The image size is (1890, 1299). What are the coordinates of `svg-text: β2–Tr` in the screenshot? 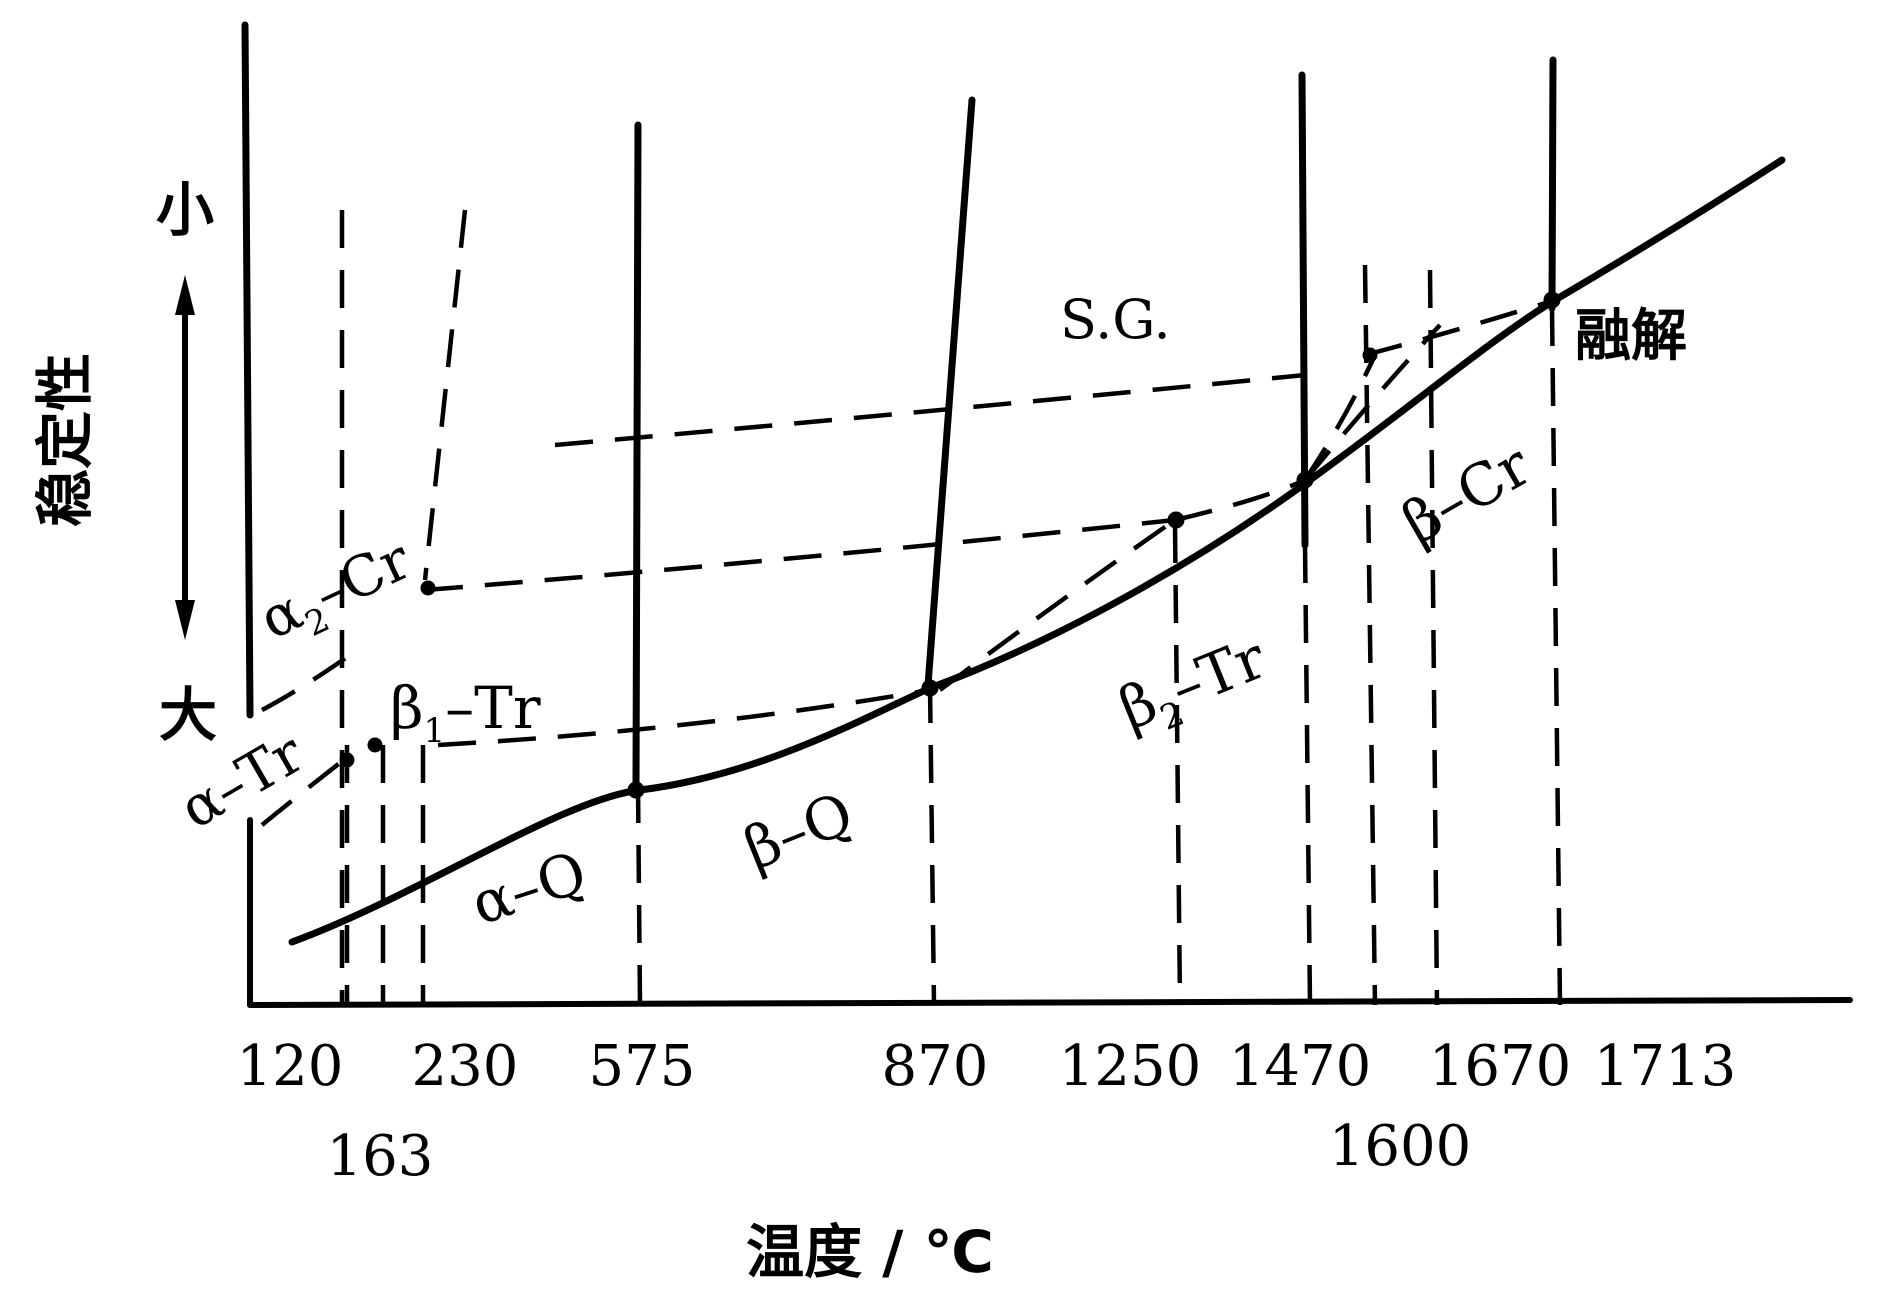 It's located at (1194, 687).